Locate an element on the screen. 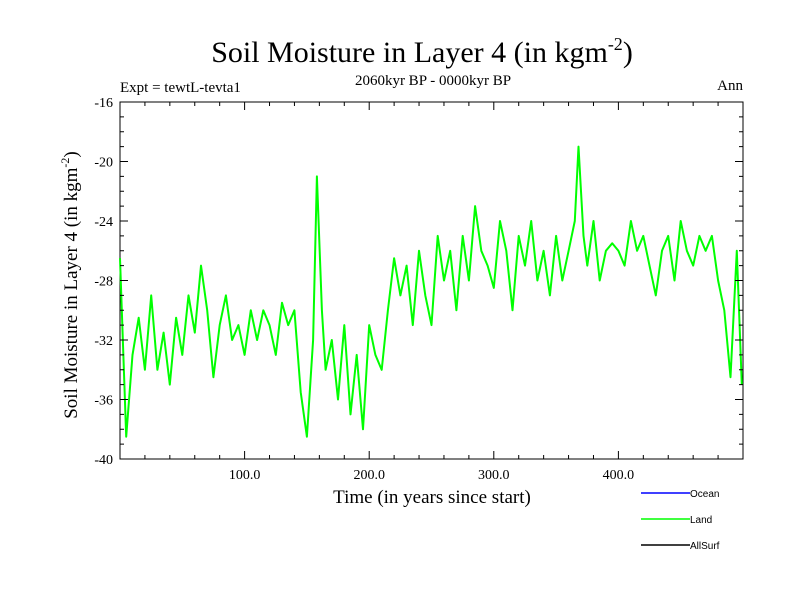  y-tick-label: -40 is located at coordinates (103, 460).